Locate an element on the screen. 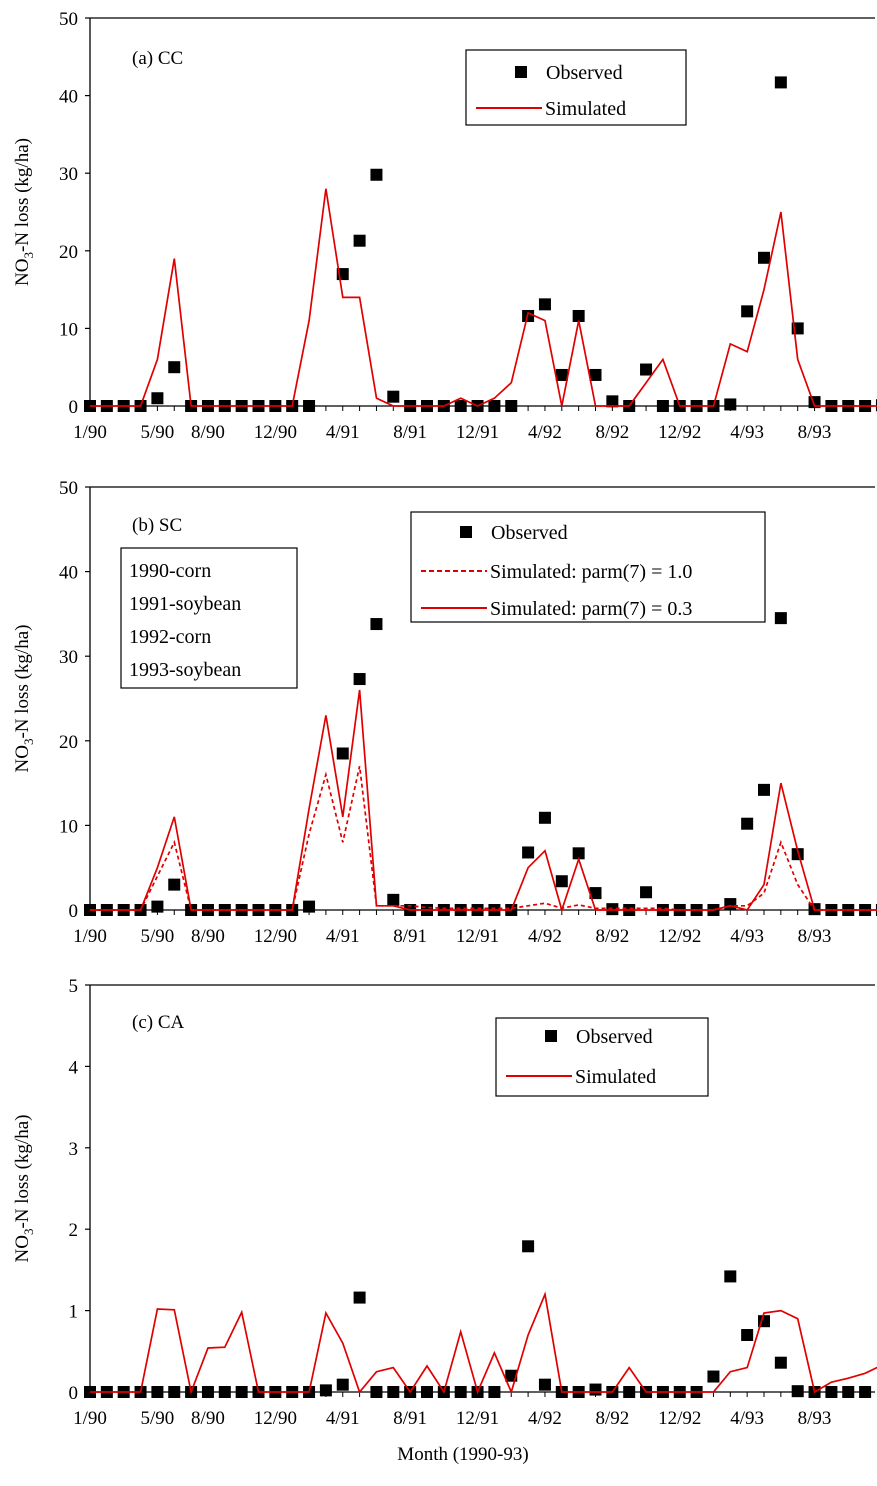  panel-label: (c) CA is located at coordinates (158, 1022).